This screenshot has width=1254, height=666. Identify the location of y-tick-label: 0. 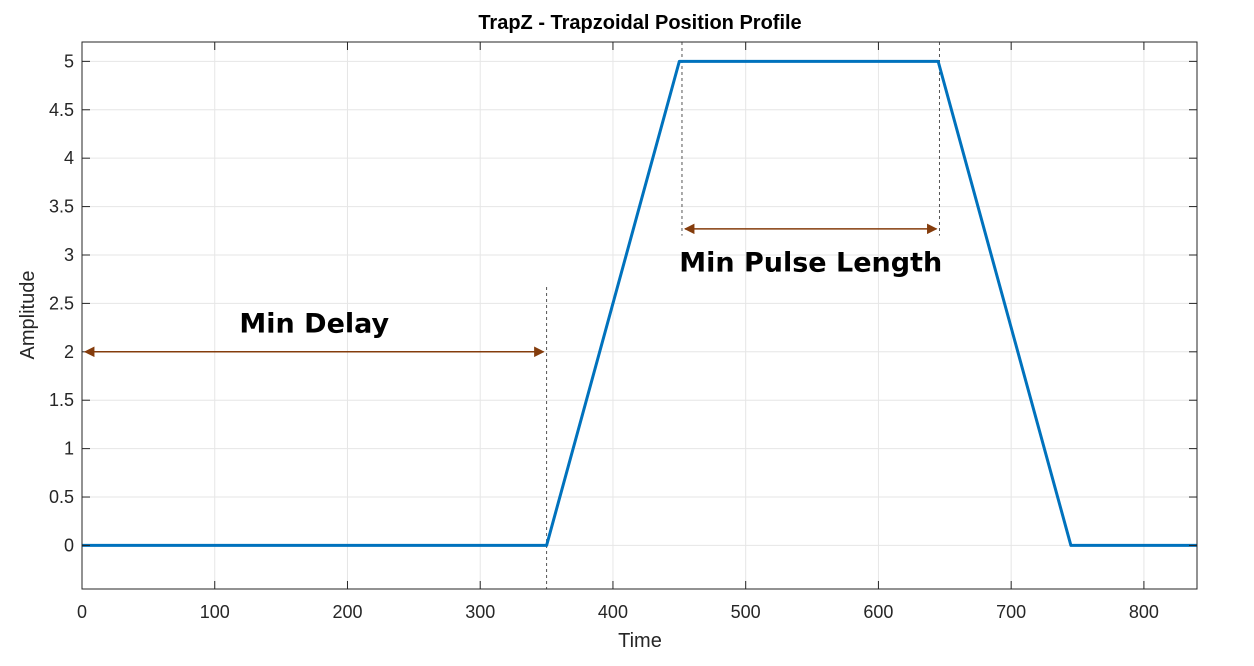
(69, 545).